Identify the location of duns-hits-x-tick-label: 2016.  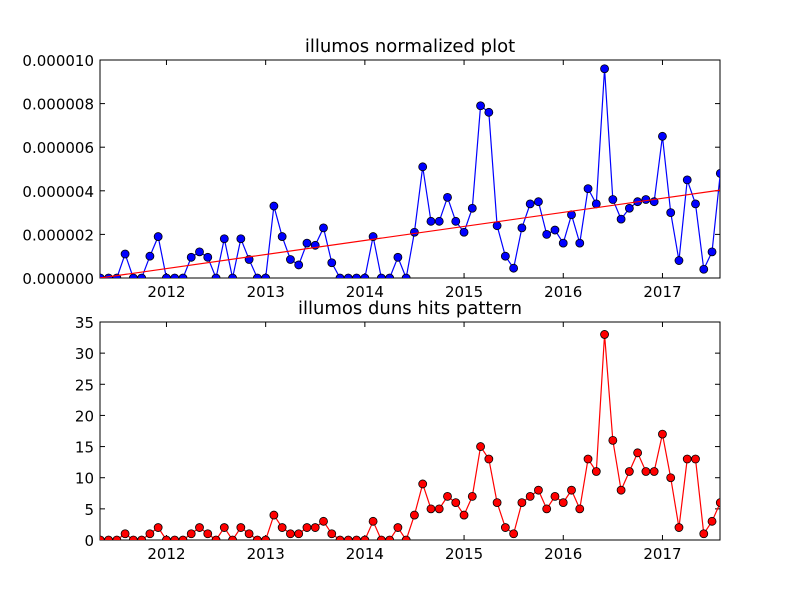
(563, 554).